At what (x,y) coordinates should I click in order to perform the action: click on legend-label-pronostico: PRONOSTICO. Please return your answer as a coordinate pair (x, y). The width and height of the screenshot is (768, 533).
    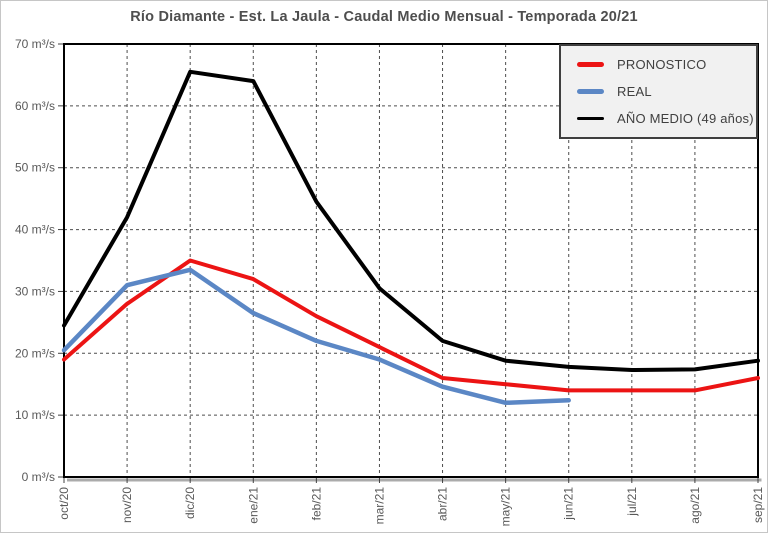
    Looking at the image, I should click on (662, 64).